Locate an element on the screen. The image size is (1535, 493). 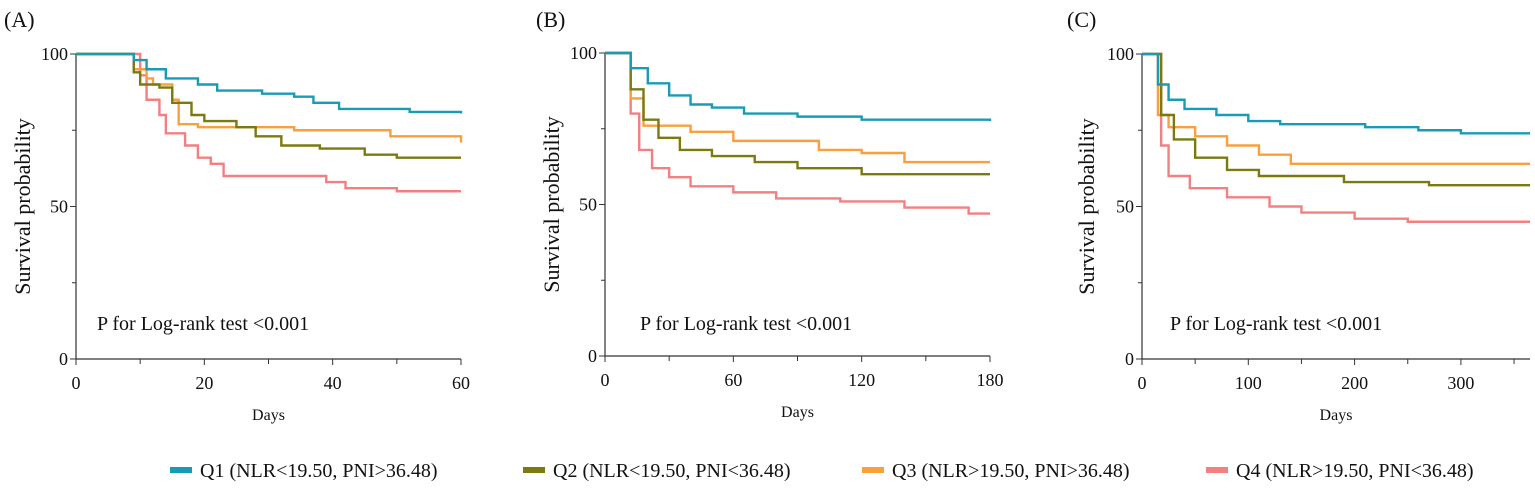
x-tick-label: 100 is located at coordinates (1248, 383).